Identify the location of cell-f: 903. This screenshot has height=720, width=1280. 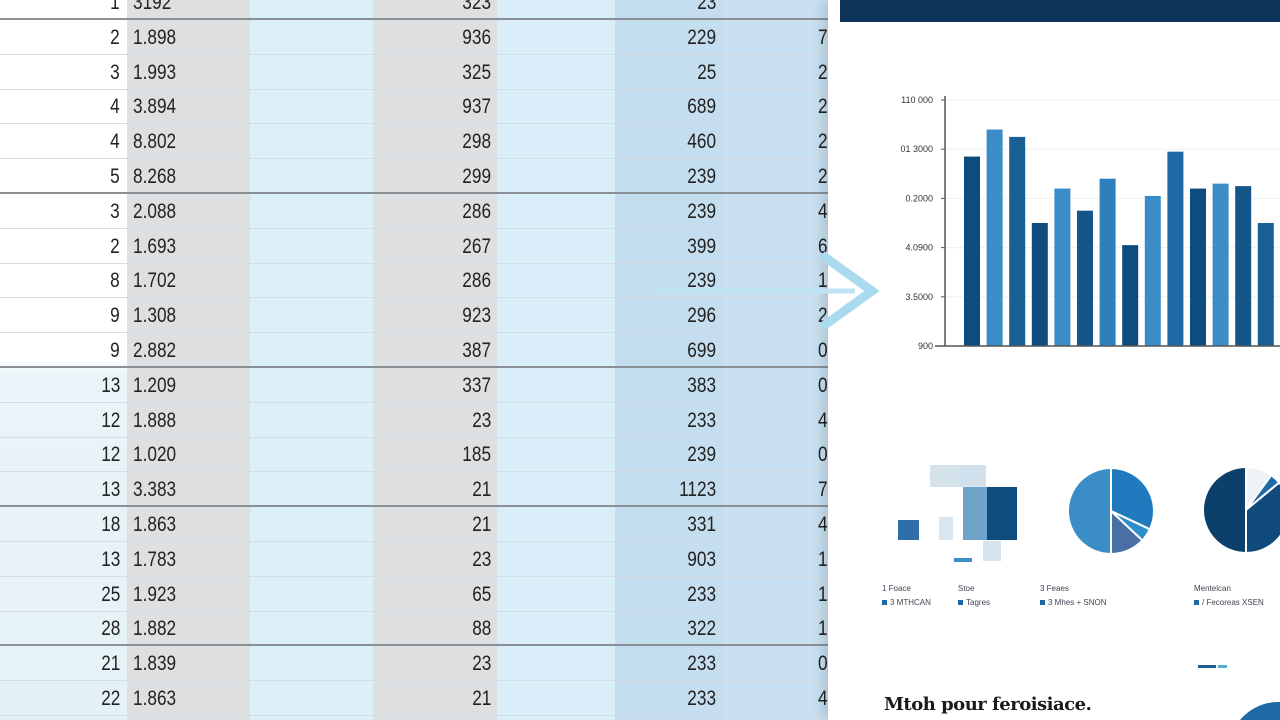
(698, 559).